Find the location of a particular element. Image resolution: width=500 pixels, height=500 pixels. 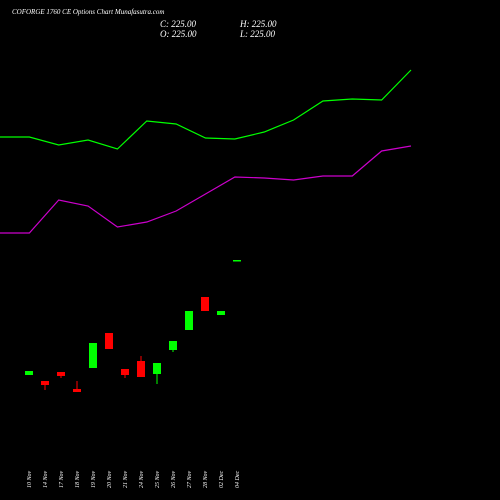

open-label: O: 225.00 is located at coordinates (178, 34).